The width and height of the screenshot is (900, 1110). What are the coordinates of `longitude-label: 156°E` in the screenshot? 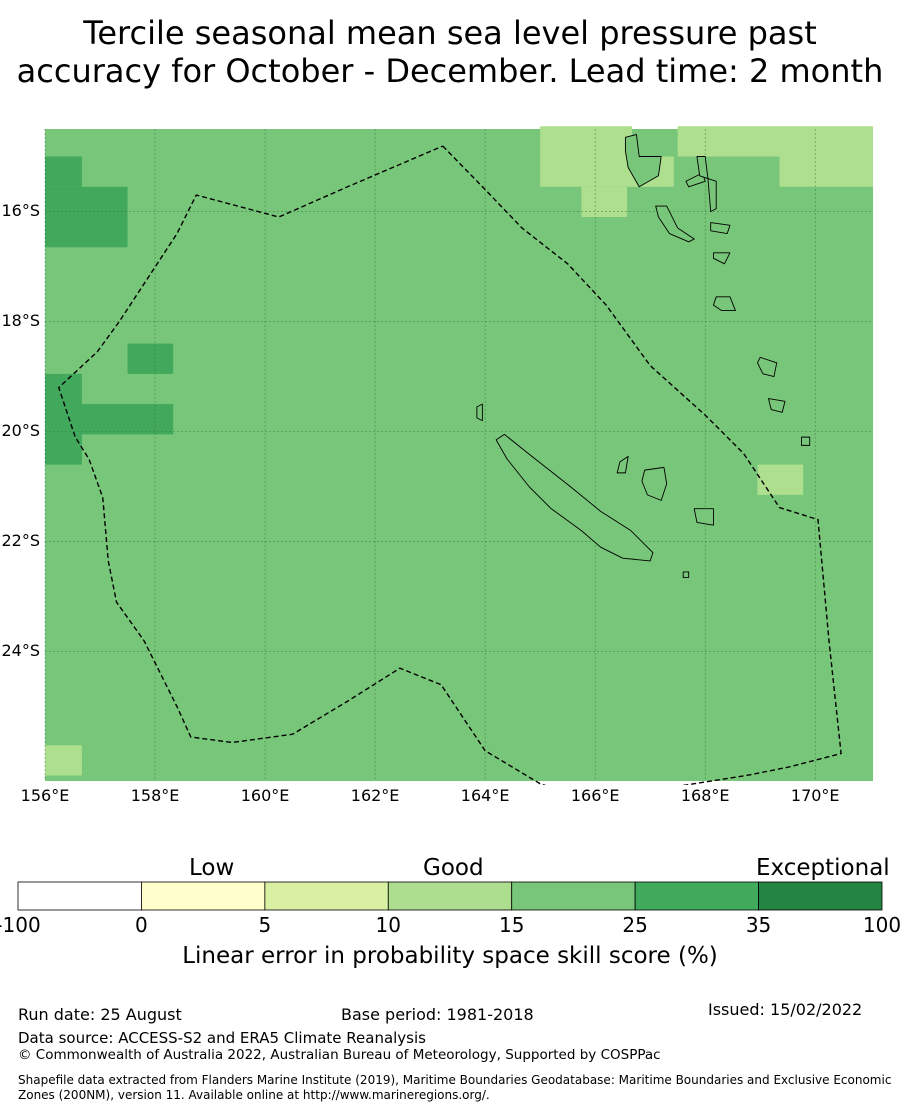 It's located at (45, 795).